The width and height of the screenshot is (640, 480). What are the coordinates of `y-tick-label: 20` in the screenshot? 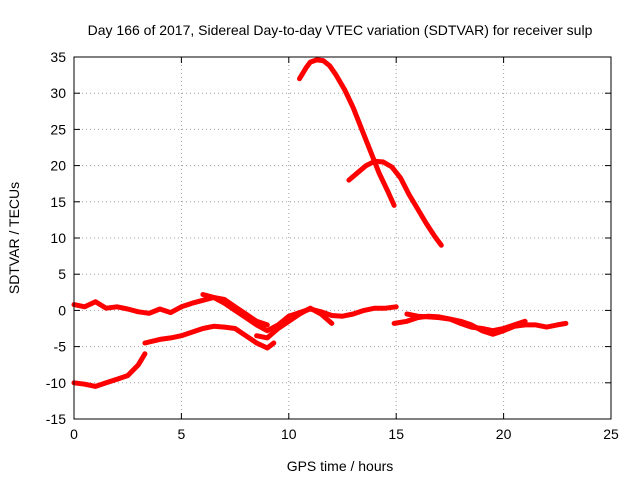 It's located at (58, 166).